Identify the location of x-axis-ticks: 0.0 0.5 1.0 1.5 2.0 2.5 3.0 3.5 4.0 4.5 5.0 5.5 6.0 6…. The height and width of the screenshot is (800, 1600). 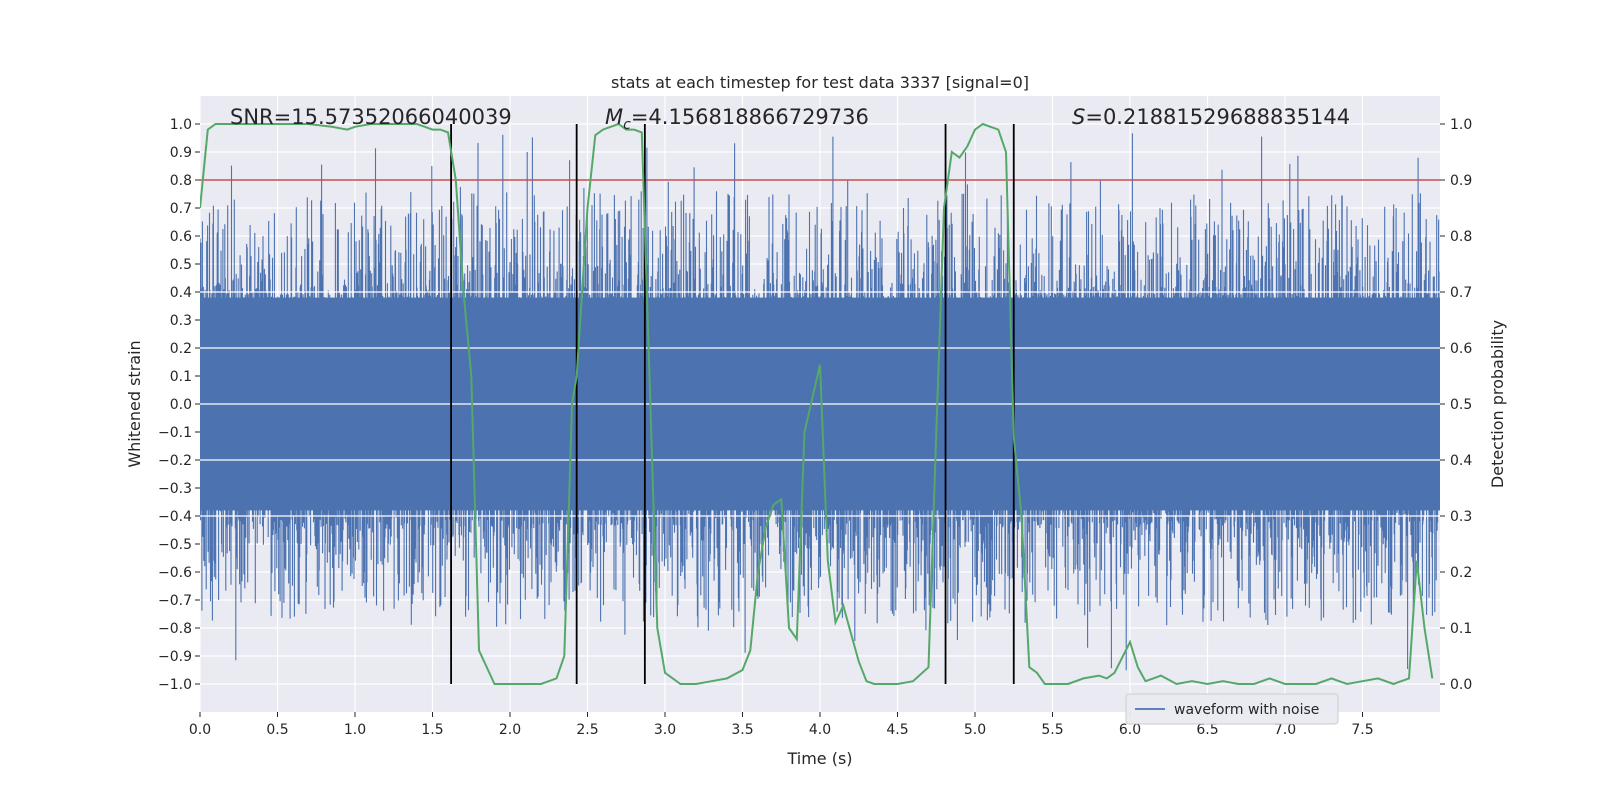
(781, 725).